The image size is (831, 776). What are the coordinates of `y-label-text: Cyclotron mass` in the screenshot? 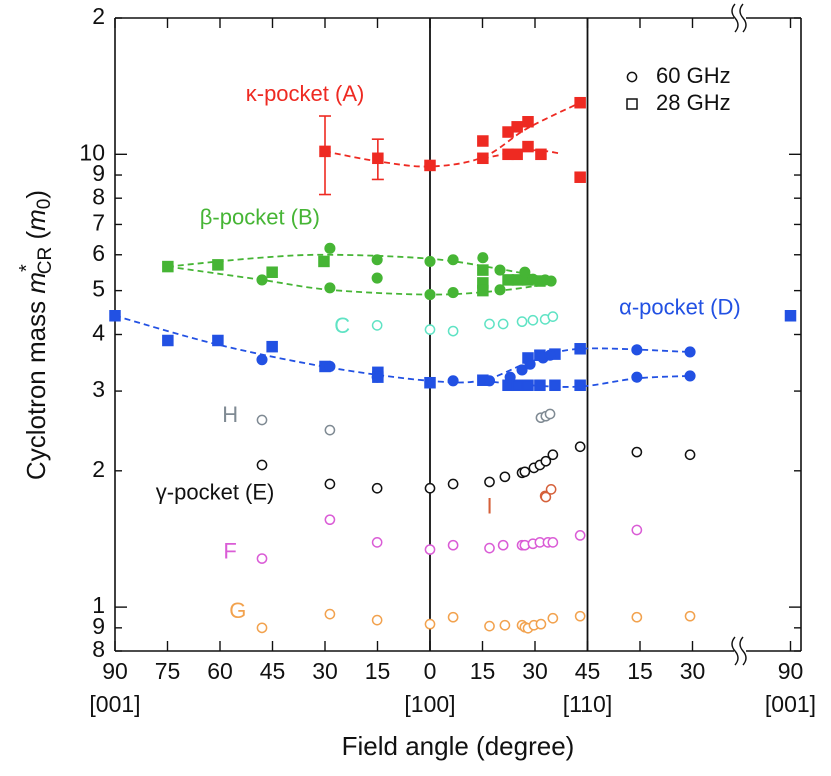 It's located at (36, 387).